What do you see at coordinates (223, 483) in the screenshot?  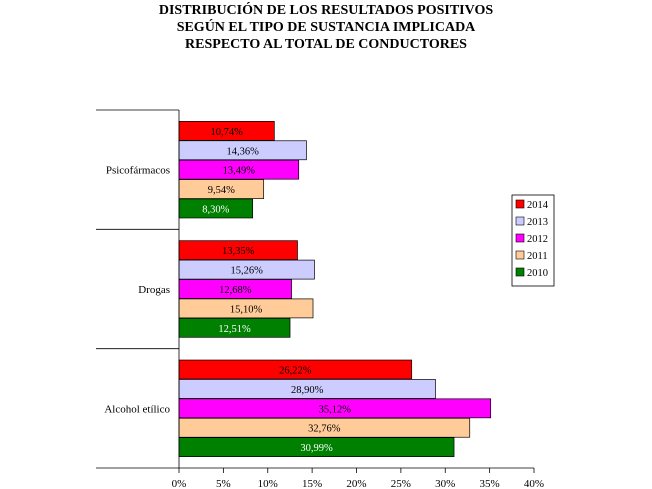 I see `x-tick-label: 5%` at bounding box center [223, 483].